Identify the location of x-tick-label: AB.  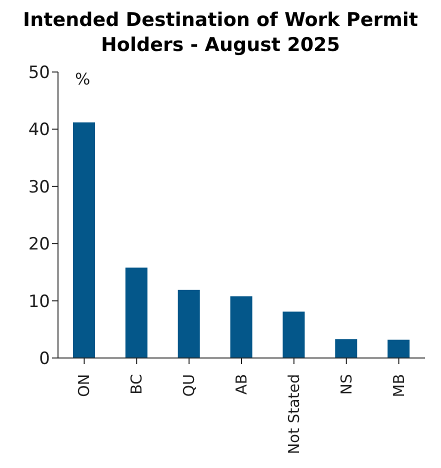
(241, 384).